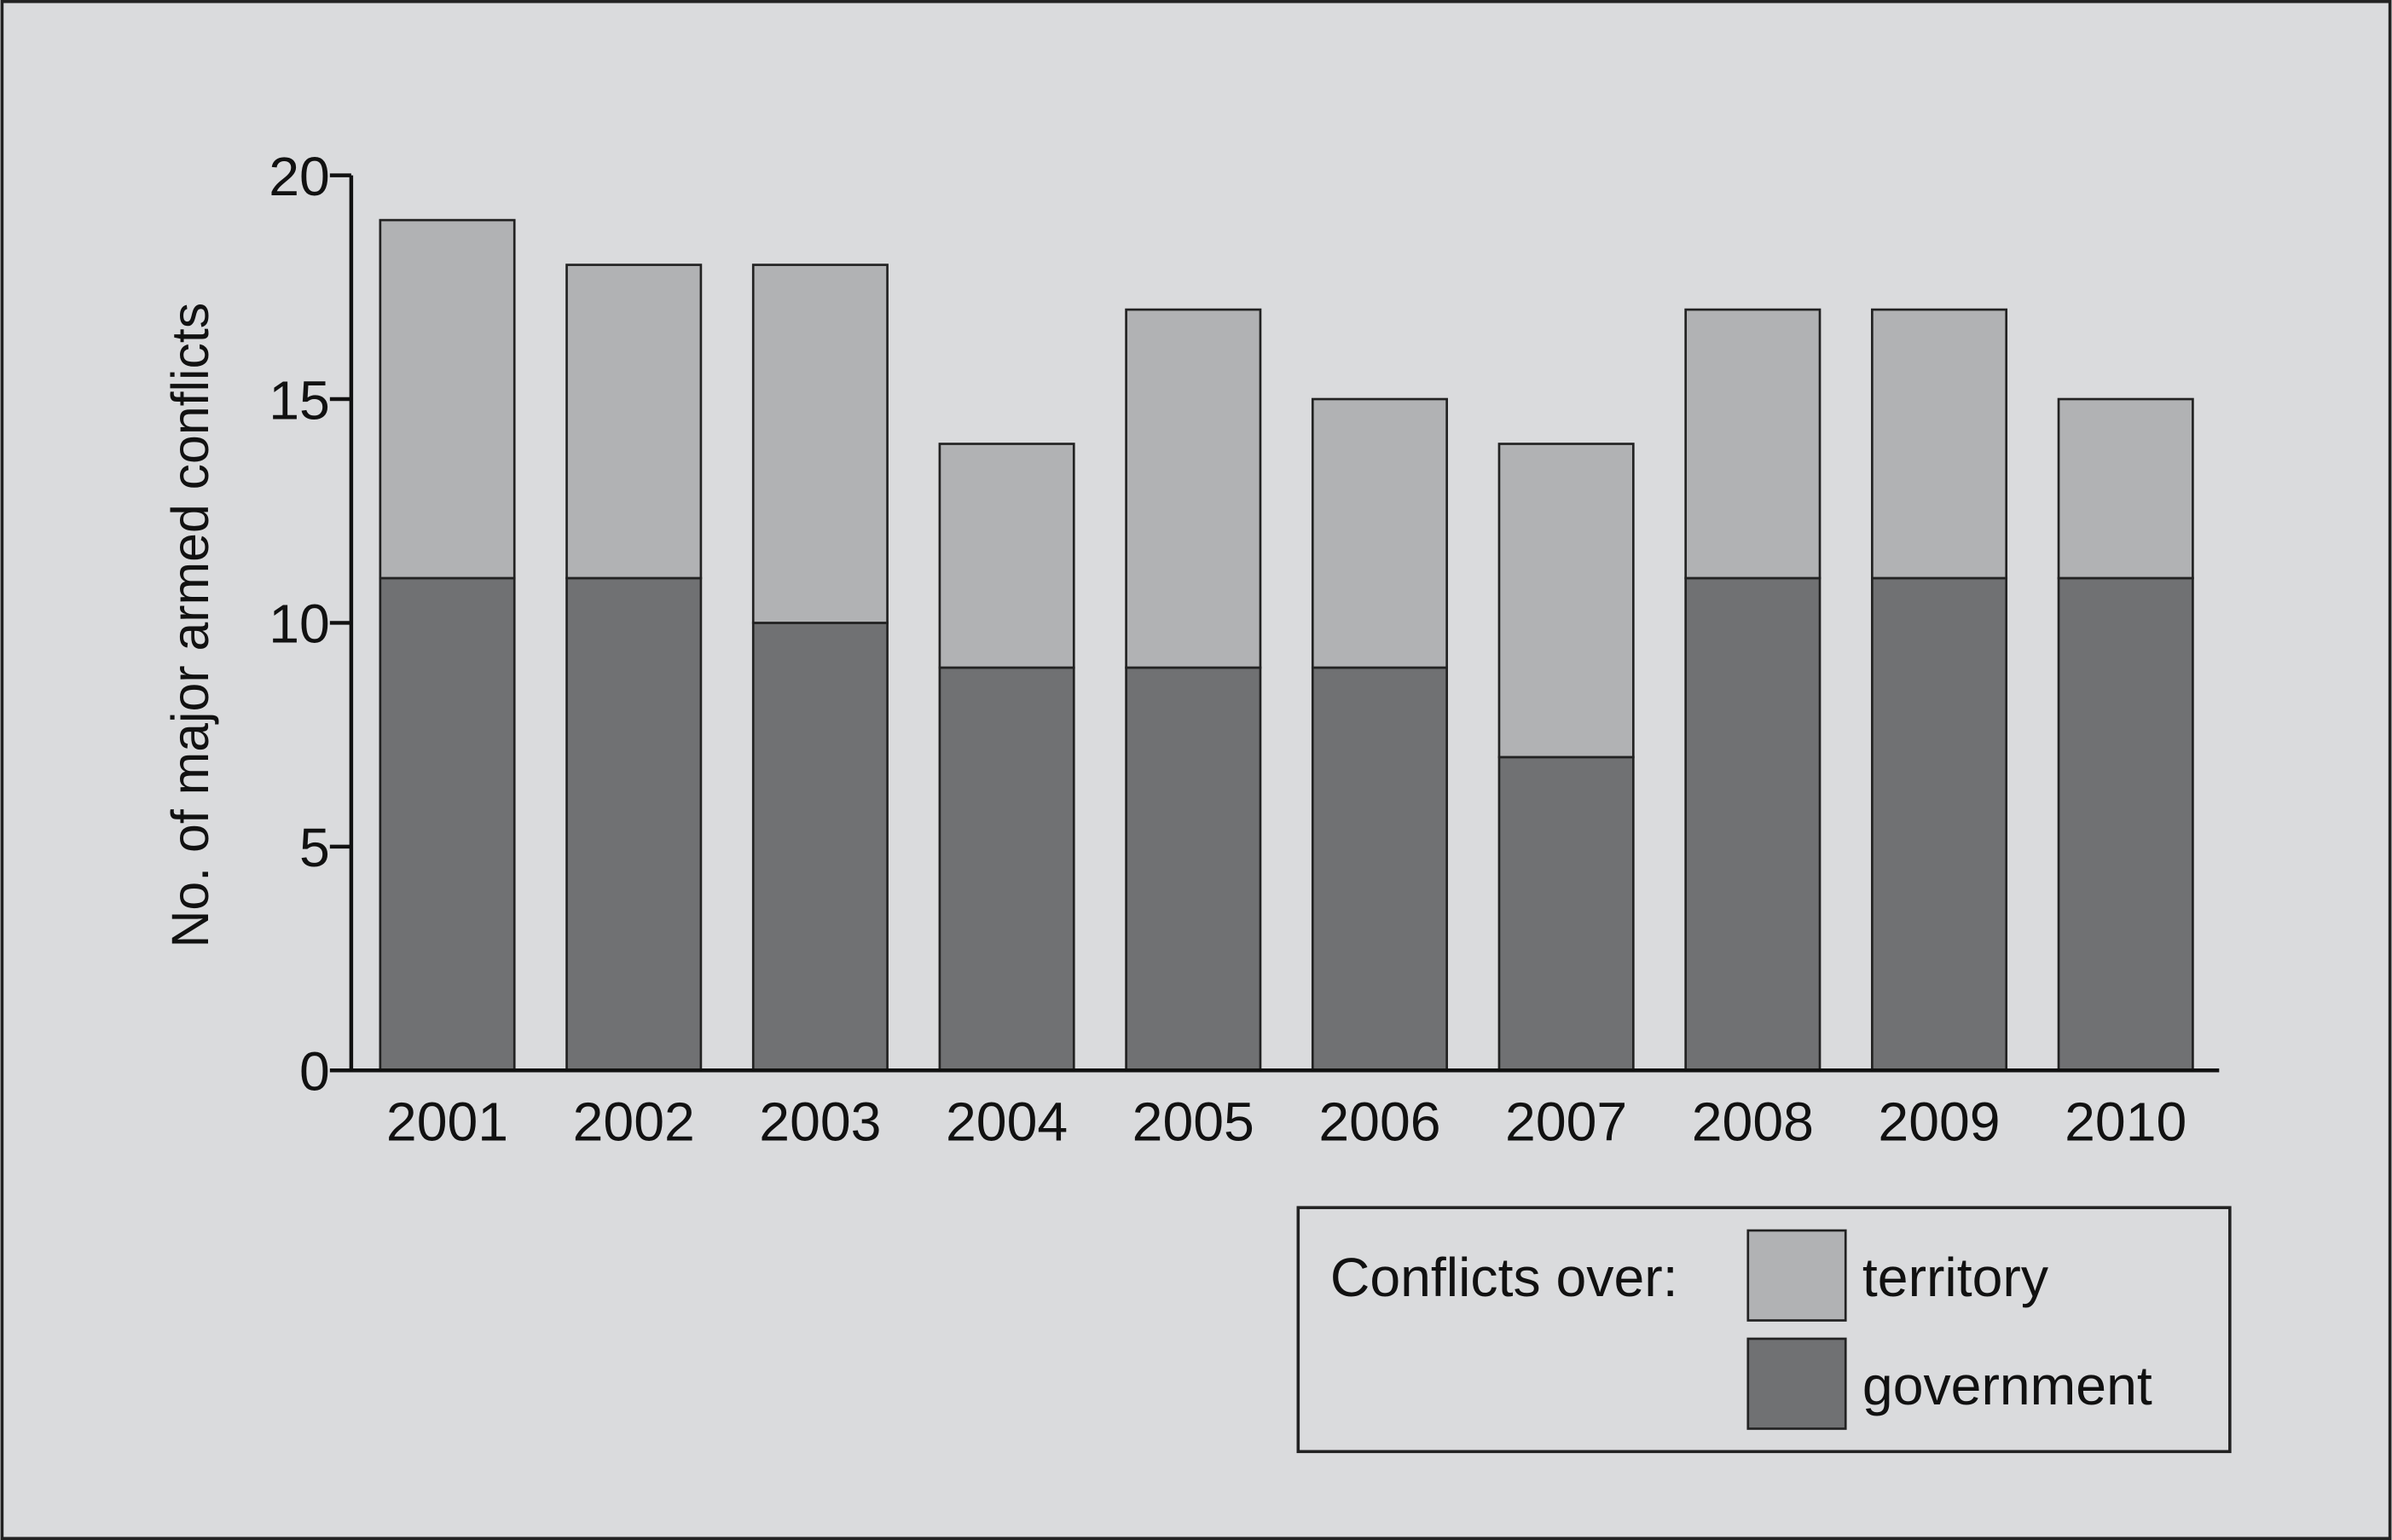  Describe the element at coordinates (2126, 824) in the screenshot. I see `bar-government-2010` at that location.